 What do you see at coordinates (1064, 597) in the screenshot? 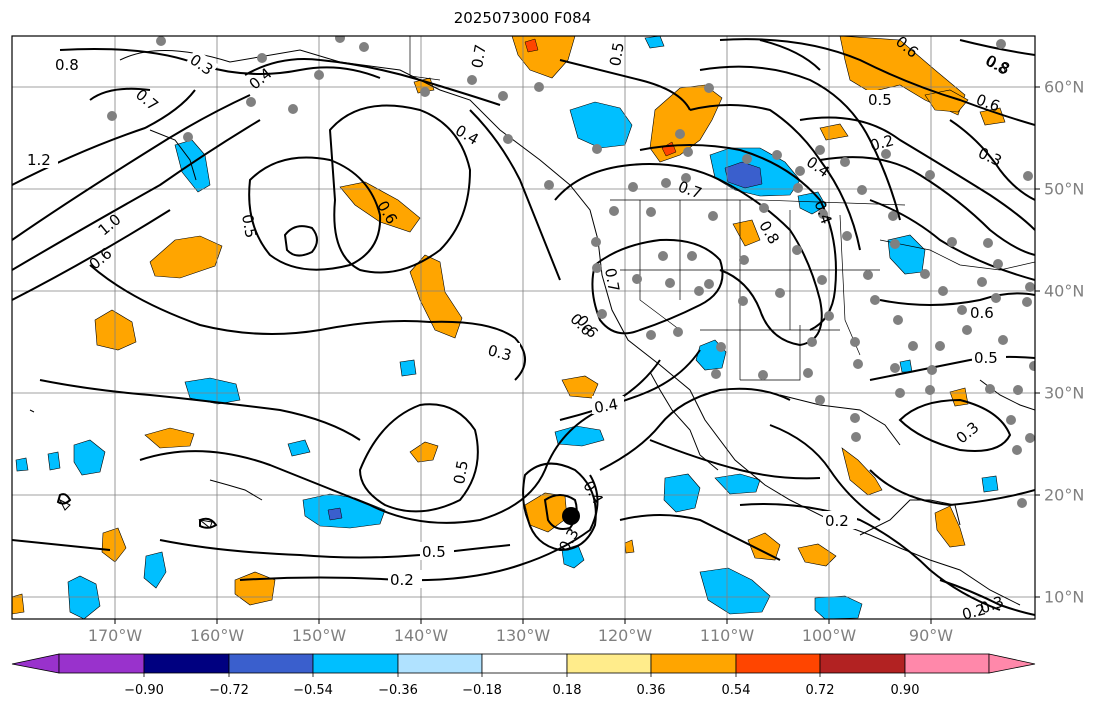
I see `lat-label: 10°N` at bounding box center [1064, 597].